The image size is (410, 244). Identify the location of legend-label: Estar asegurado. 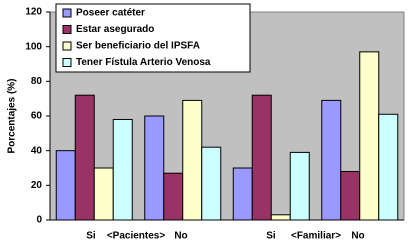
(115, 29).